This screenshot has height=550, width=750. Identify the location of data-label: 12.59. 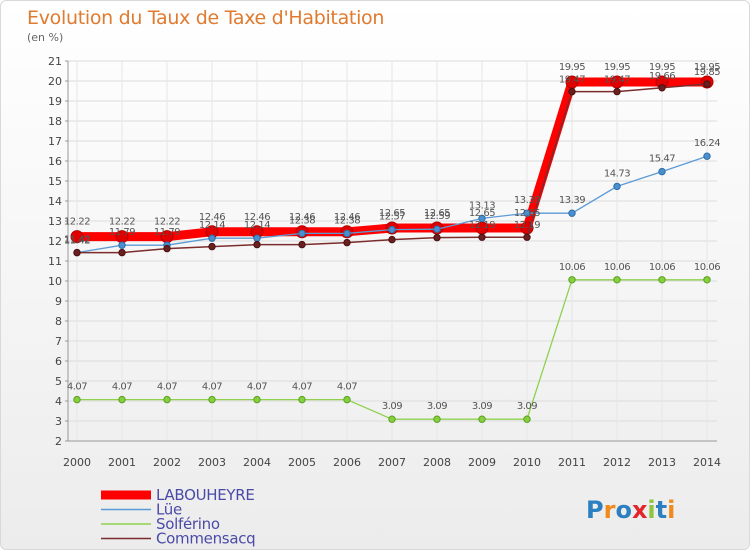
(437, 216).